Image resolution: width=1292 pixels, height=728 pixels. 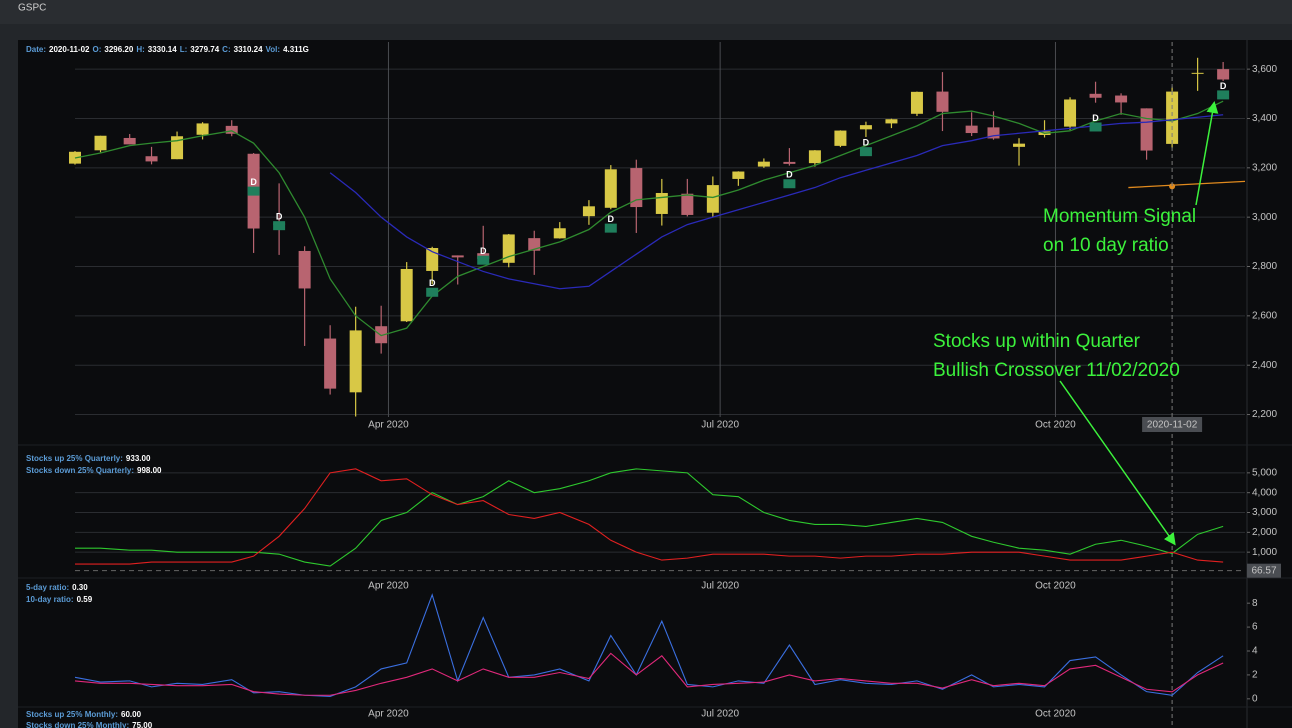 I want to click on legend-text: 0.30, so click(x=80, y=587).